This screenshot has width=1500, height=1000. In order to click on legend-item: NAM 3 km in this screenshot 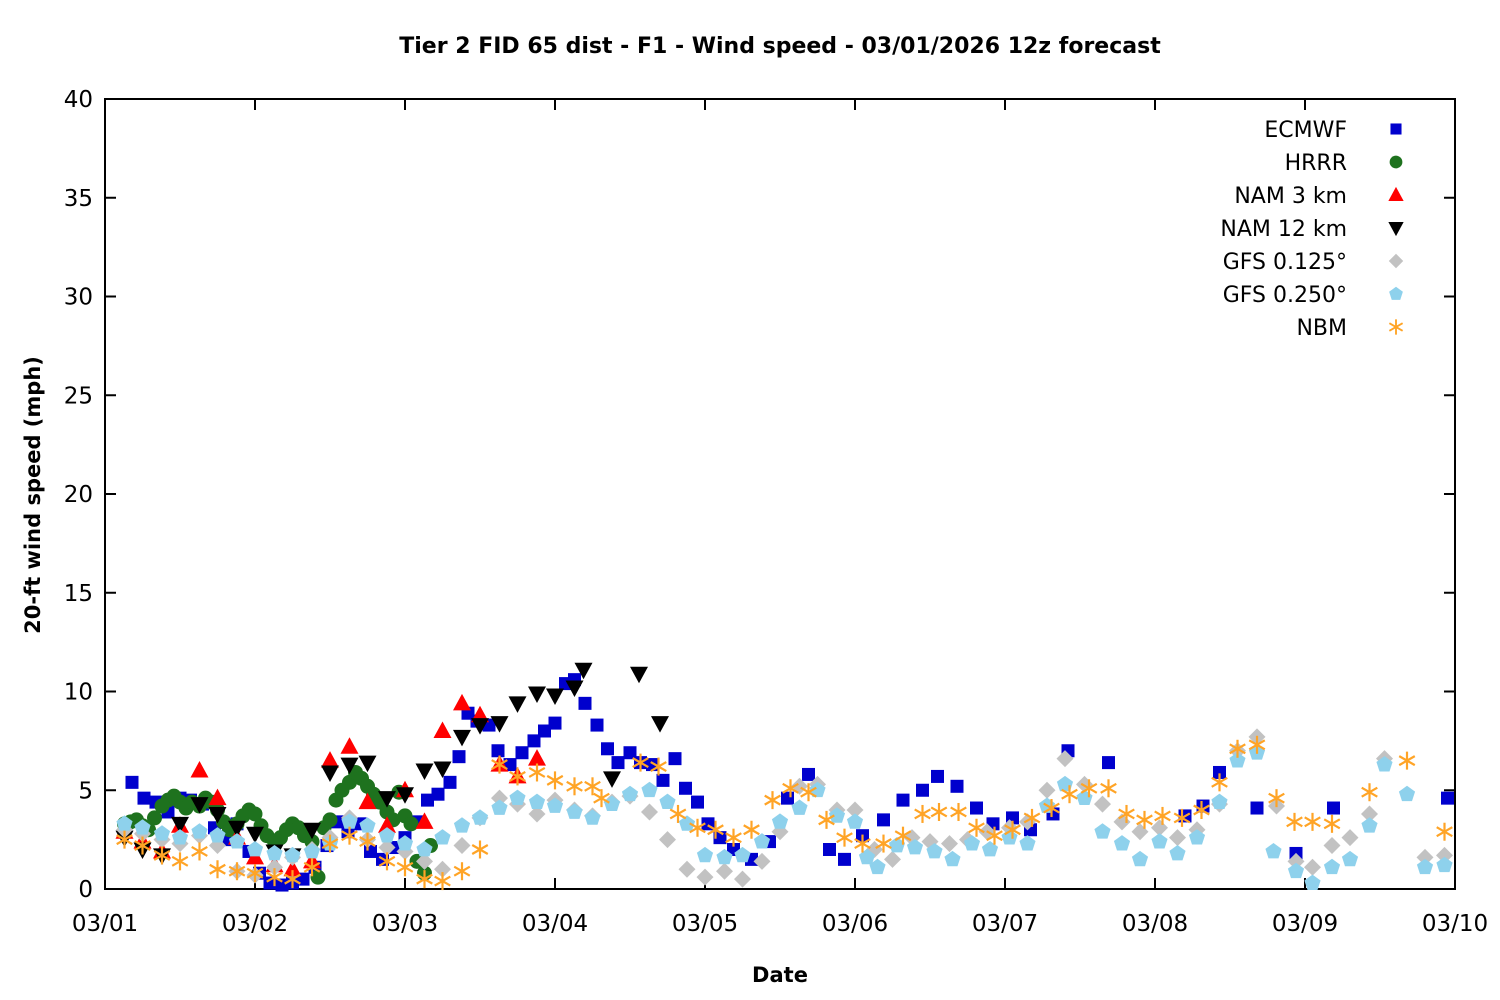, I will do `click(1319, 196)`.